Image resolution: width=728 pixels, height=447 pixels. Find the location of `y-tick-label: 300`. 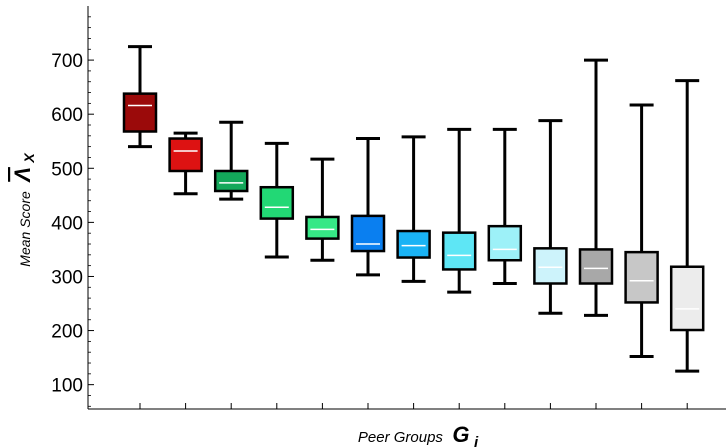

y-tick-label: 300 is located at coordinates (67, 277).